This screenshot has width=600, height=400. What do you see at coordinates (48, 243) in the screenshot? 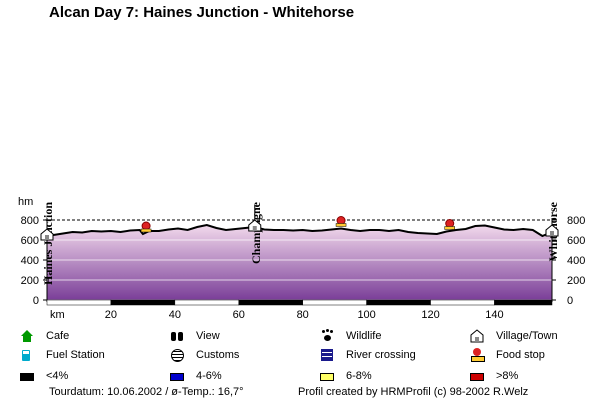
I see `place-label: Haines Junction` at bounding box center [48, 243].